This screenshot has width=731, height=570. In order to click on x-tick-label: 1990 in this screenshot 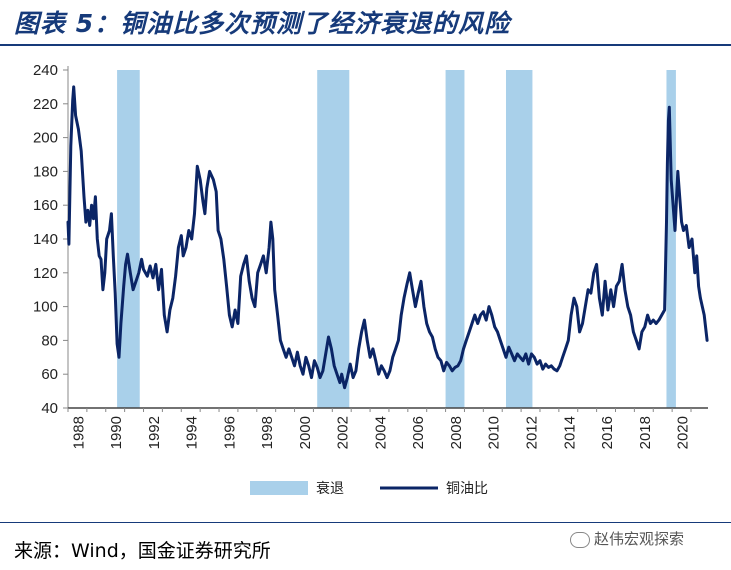, I will do `click(116, 432)`.